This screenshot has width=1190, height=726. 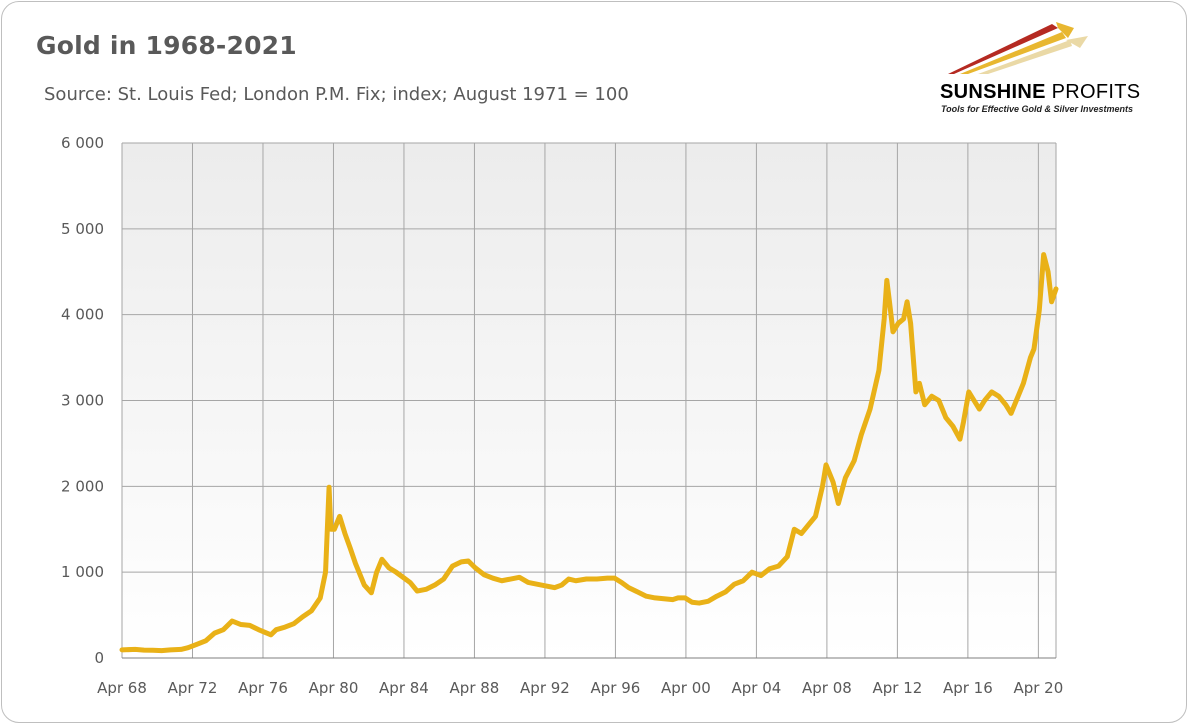 I want to click on x-tick-label: Apr 08, so click(x=827, y=688).